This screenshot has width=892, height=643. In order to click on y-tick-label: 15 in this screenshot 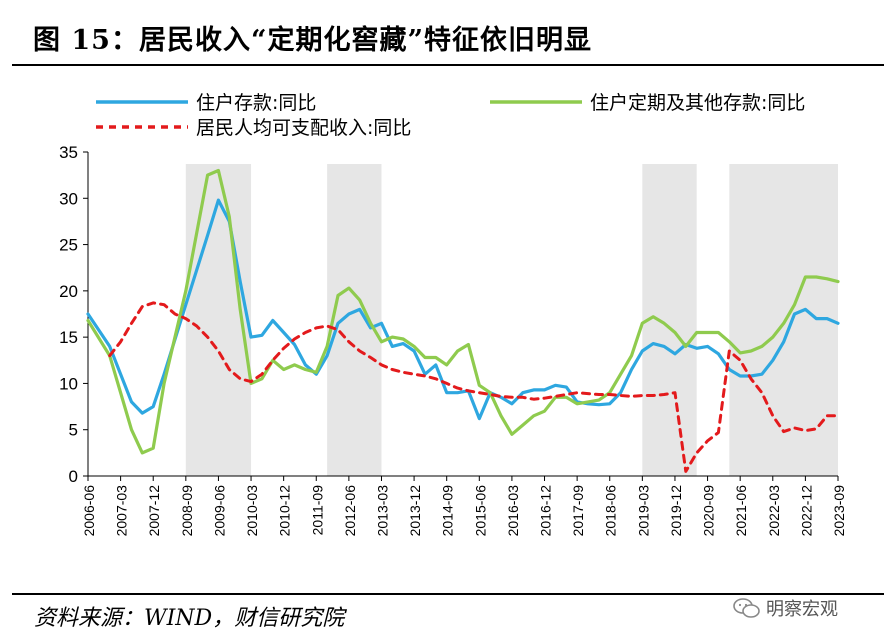, I will do `click(68, 337)`.